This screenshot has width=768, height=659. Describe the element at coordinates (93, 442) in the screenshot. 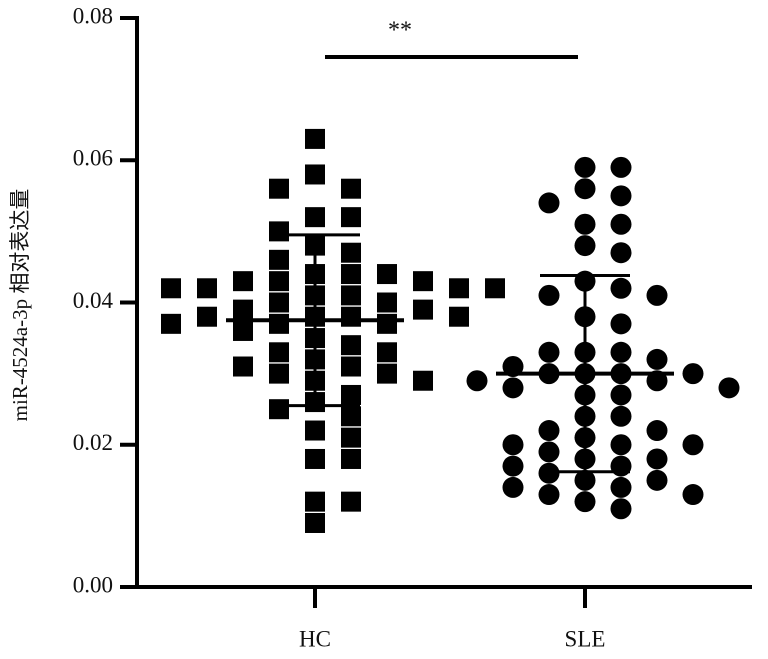

I see `y-tick-label: 0.02` at that location.